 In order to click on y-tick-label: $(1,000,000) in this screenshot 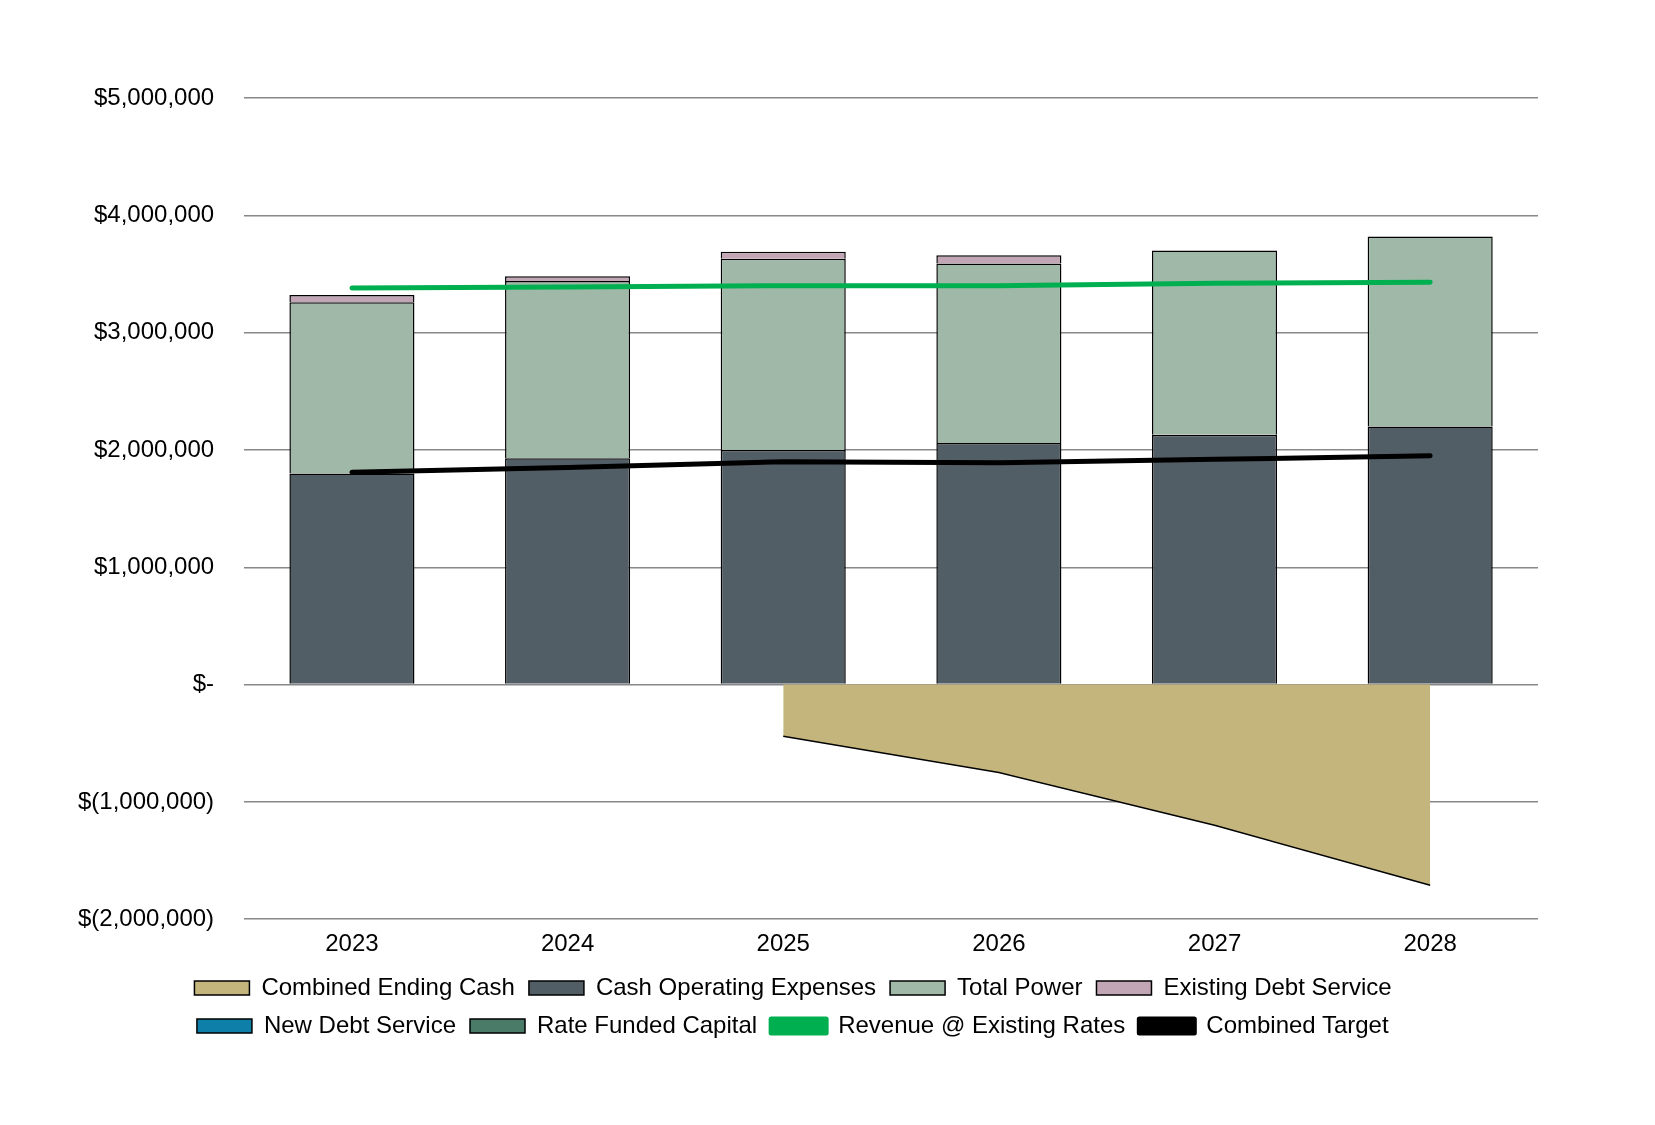, I will do `click(146, 800)`.